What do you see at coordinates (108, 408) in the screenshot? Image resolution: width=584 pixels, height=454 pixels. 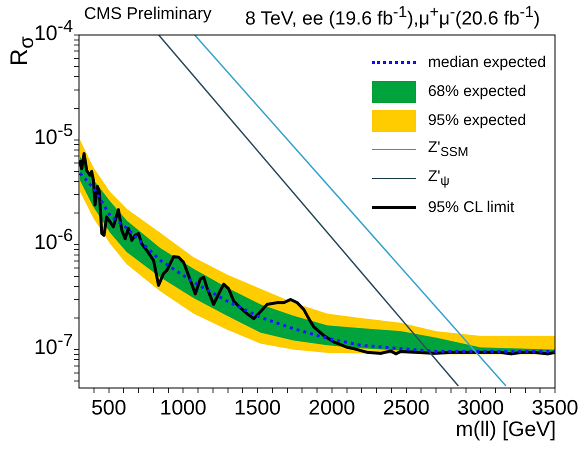 I see `x-tick-label: 500` at bounding box center [108, 408].